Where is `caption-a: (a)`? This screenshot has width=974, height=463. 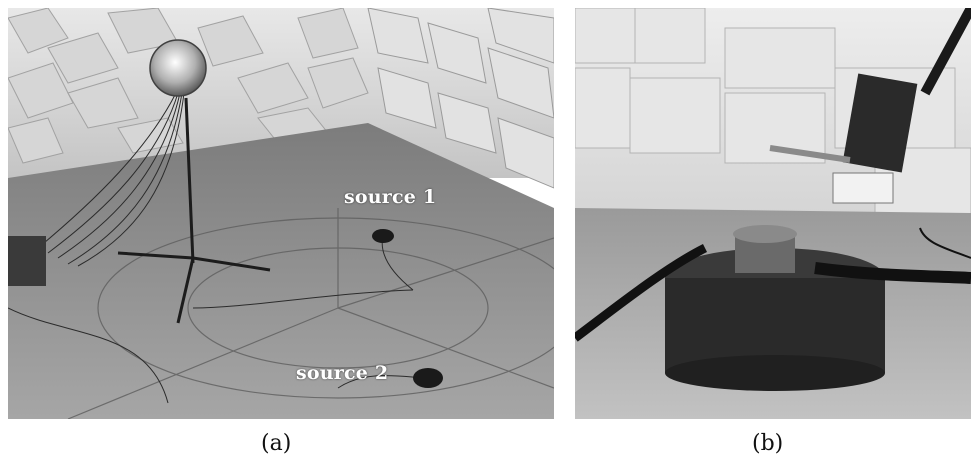
caption-a: (a) is located at coordinates (276, 443).